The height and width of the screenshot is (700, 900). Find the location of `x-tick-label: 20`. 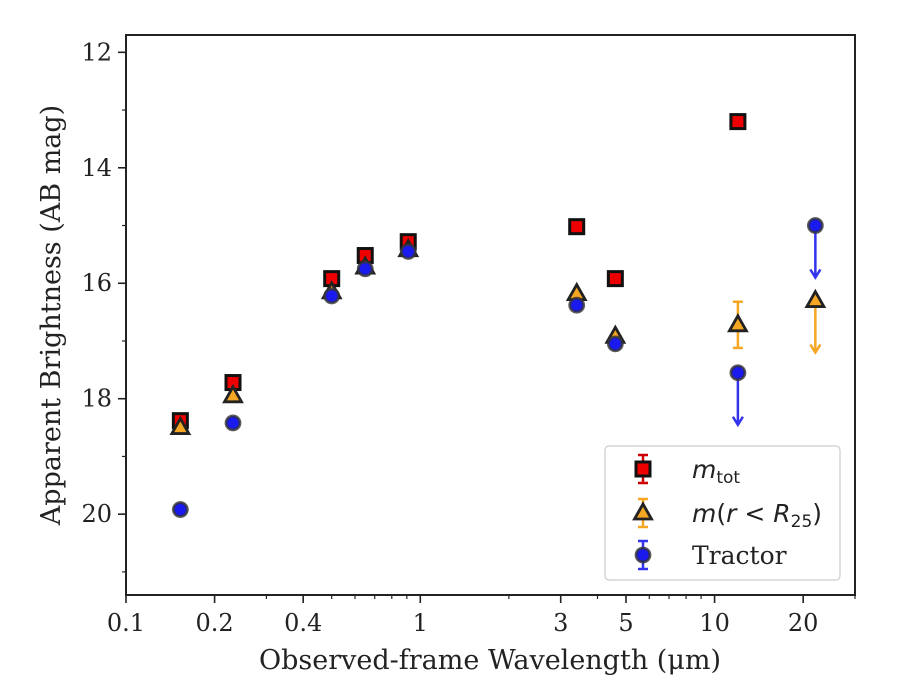

x-tick-label: 20 is located at coordinates (803, 623).